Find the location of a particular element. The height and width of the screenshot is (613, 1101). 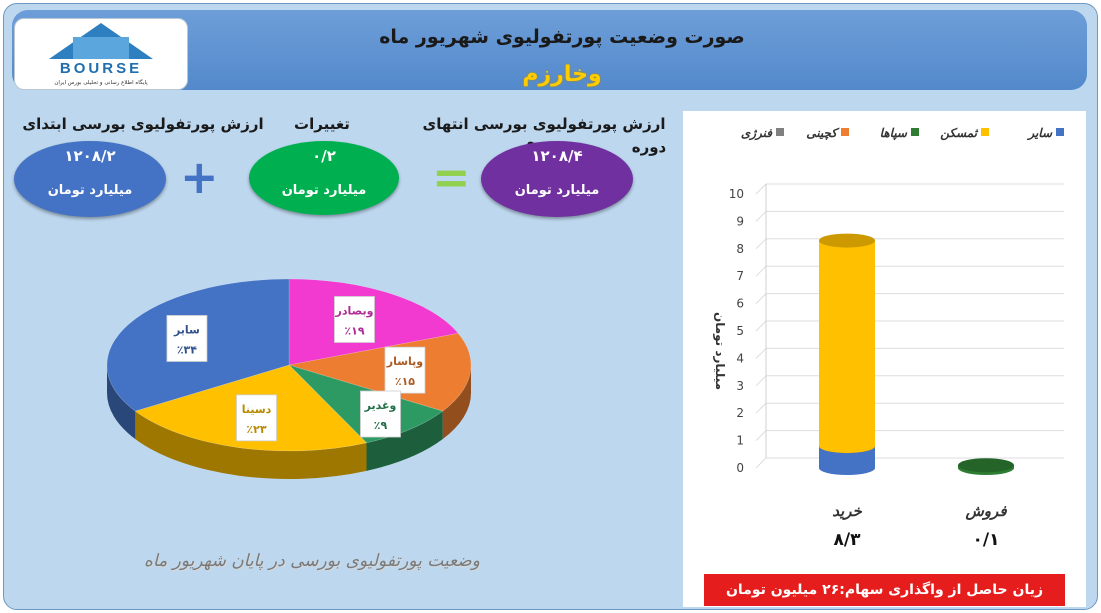

pie-slice-label: دسینا is located at coordinates (257, 409).